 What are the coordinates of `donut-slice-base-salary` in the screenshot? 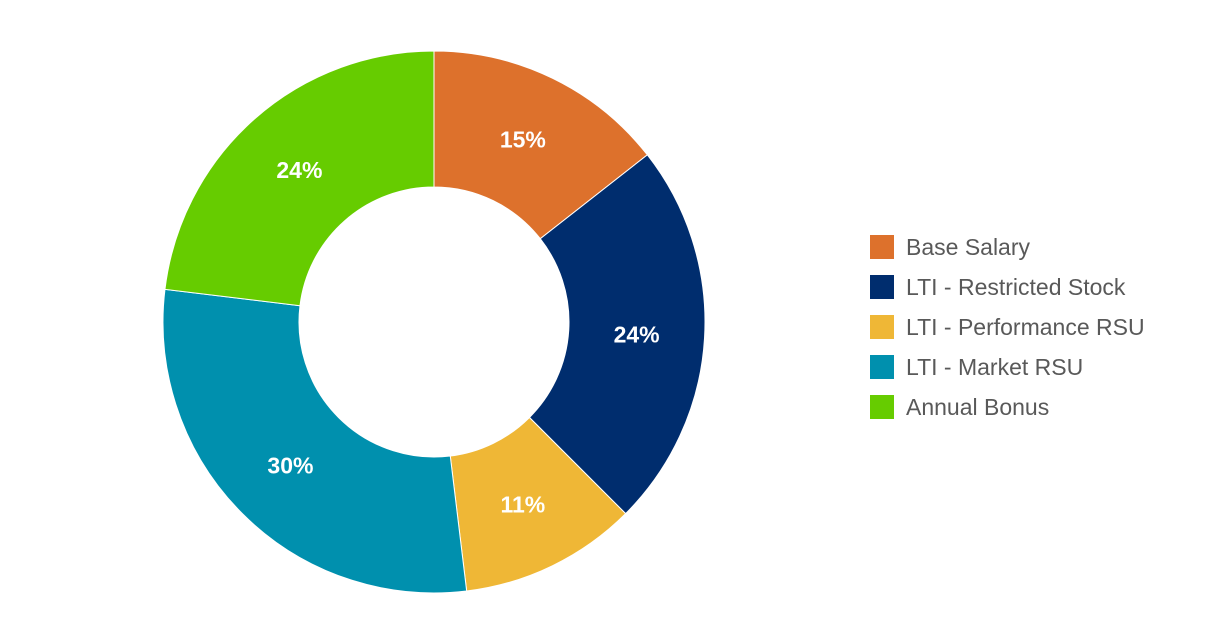 It's located at (541, 145).